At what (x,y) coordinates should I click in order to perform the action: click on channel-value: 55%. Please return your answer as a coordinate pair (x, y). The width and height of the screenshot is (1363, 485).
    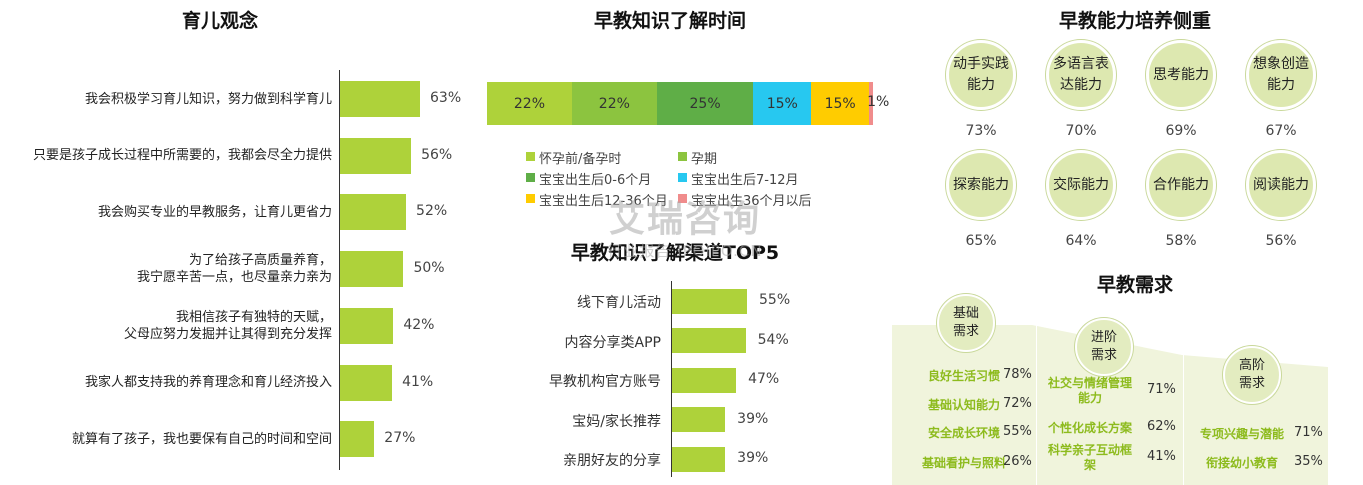
    Looking at the image, I should click on (775, 300).